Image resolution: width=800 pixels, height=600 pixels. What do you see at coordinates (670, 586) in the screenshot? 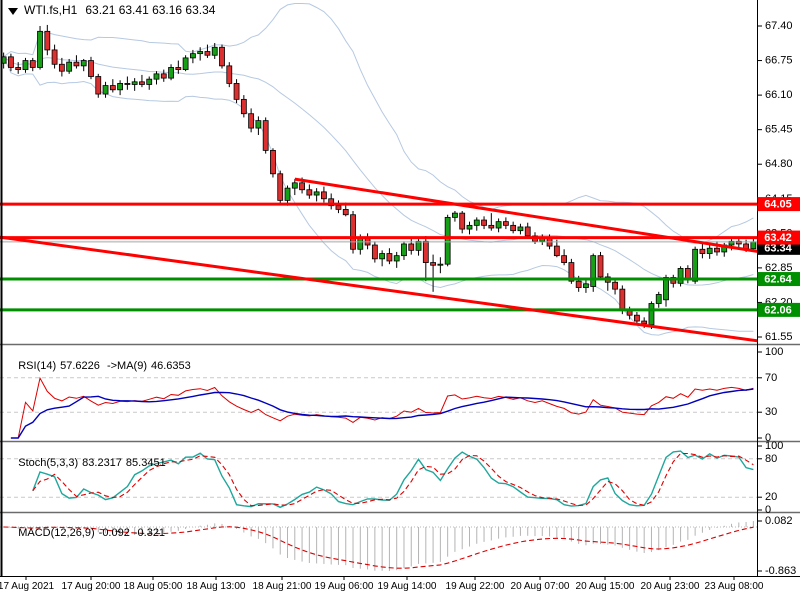
I see `svg-text: 20 Aug 23:00` at bounding box center [670, 586].